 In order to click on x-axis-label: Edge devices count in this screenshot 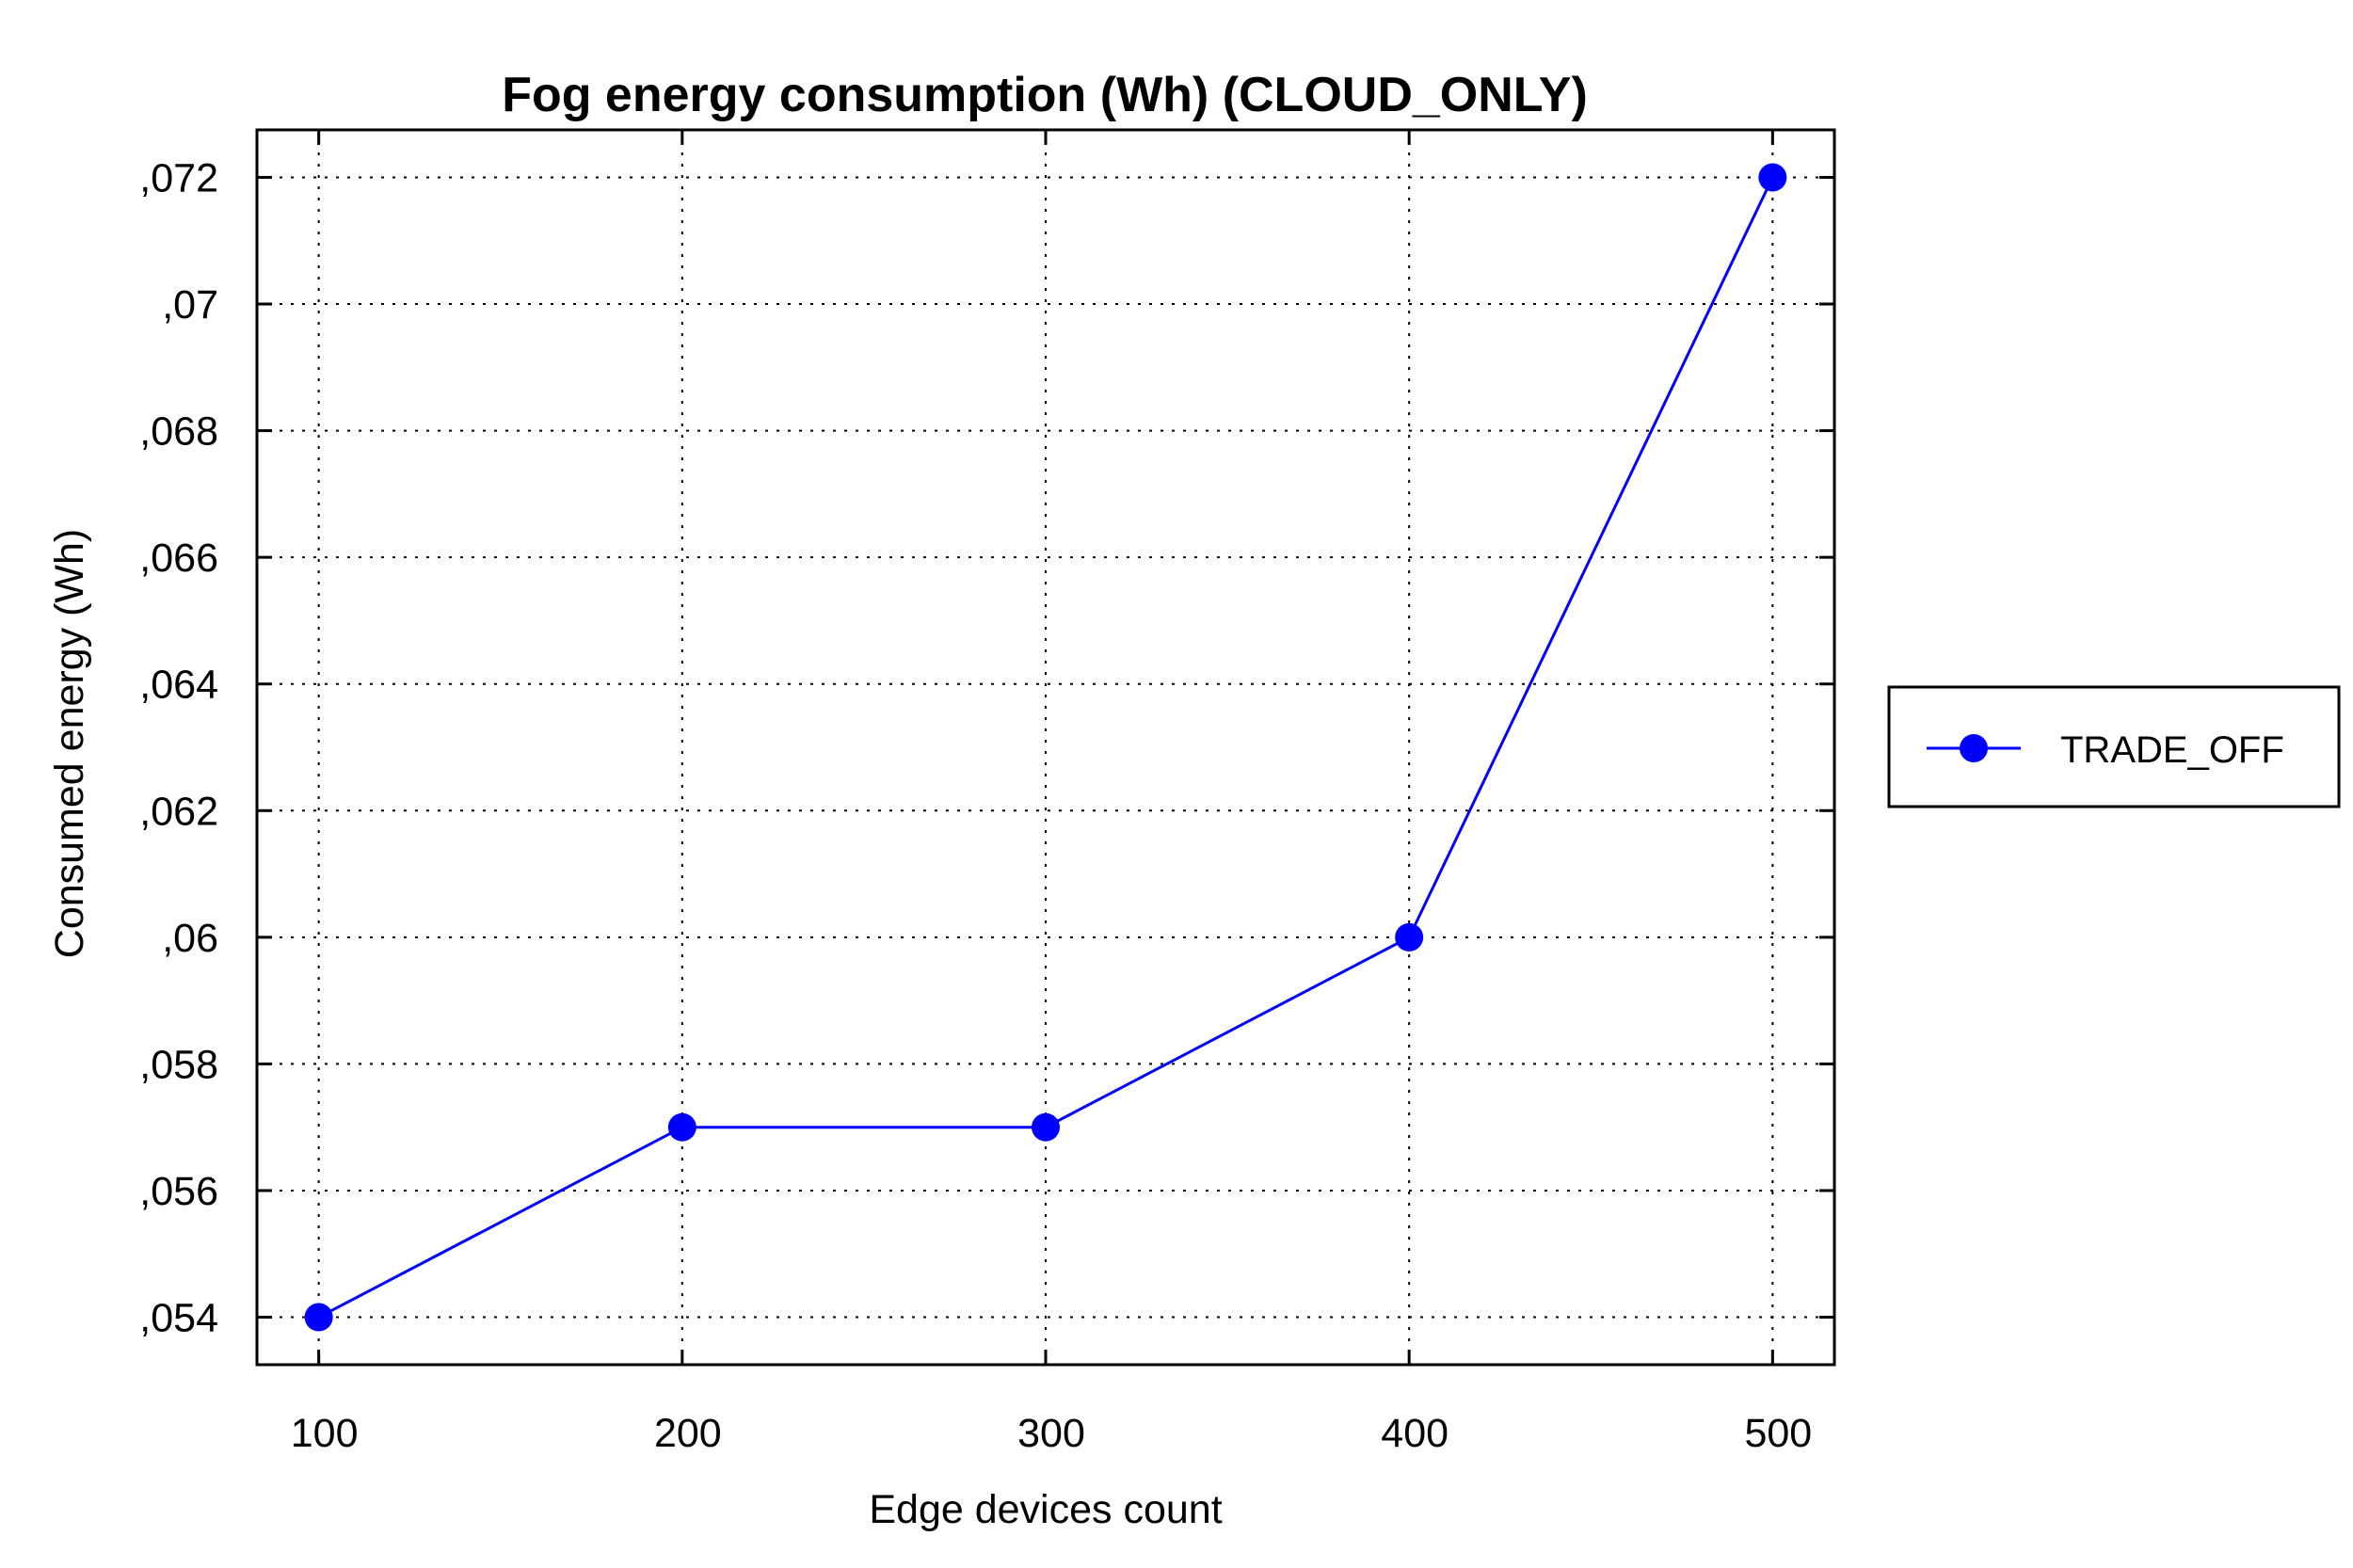, I will do `click(1045, 1509)`.